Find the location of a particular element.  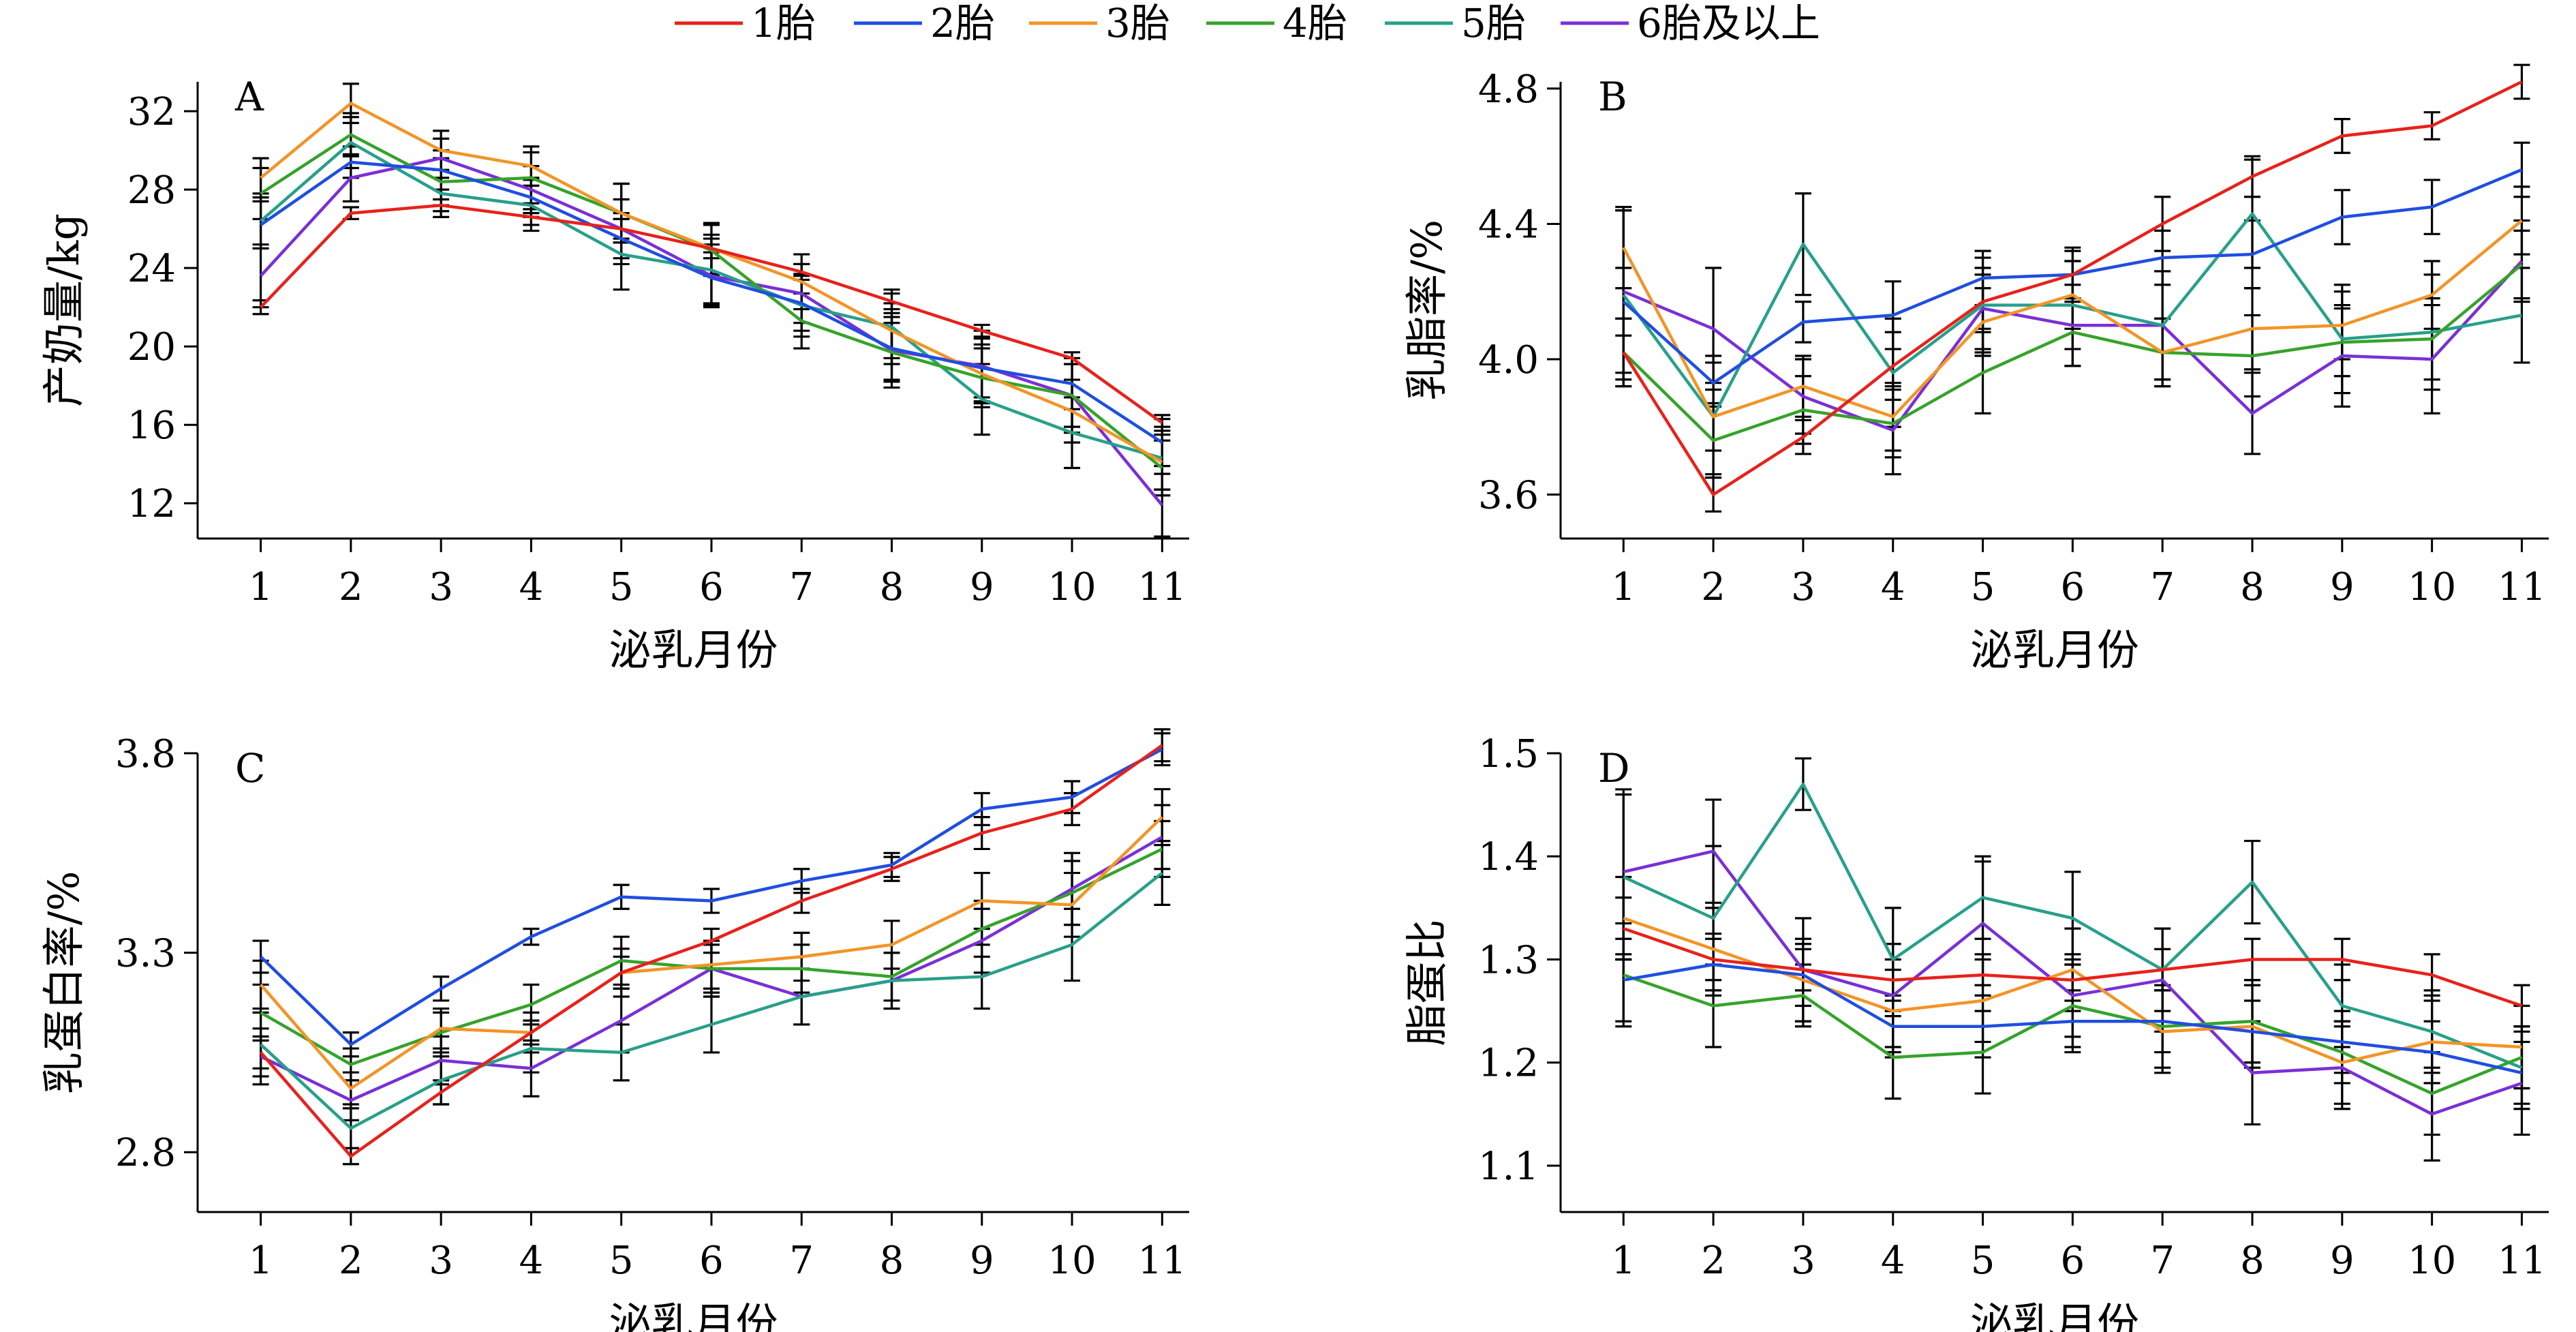

legend-item: 3胎 is located at coordinates (1099, 23).